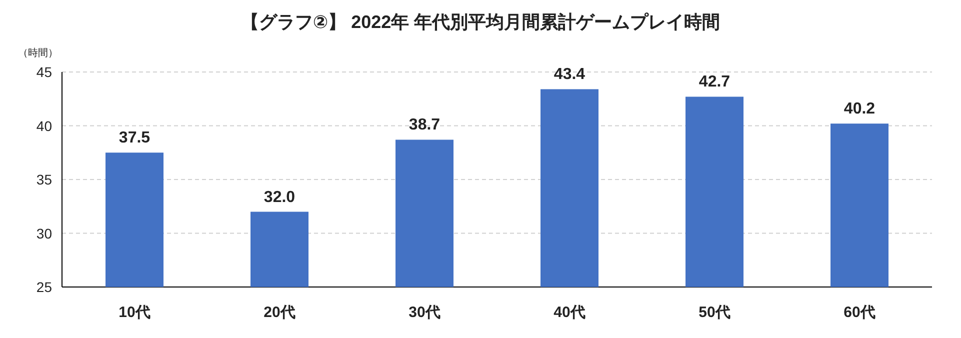 The height and width of the screenshot is (338, 961). I want to click on y-tick-label: 40, so click(44, 126).